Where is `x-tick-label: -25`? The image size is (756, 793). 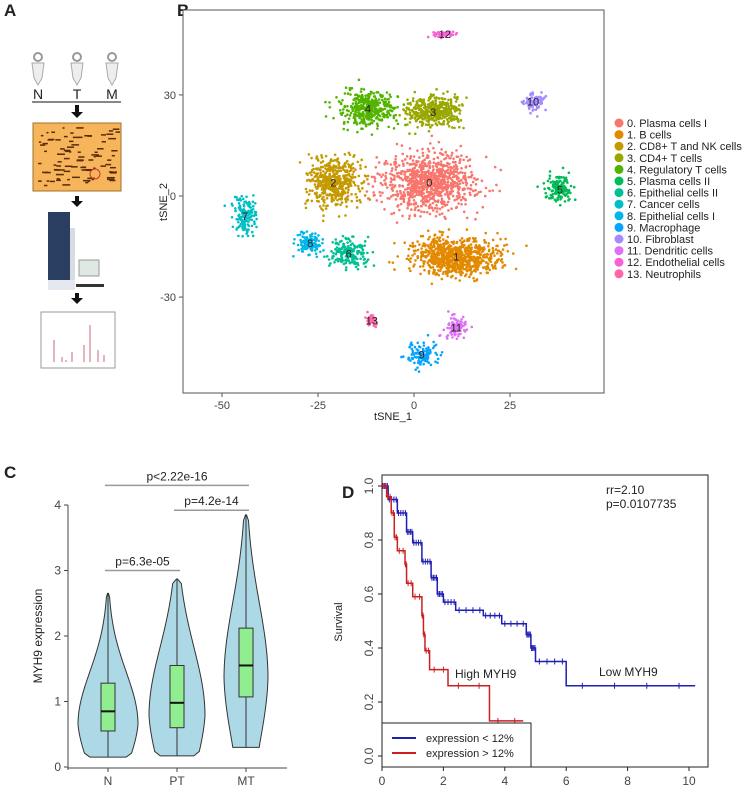 x-tick-label: -25 is located at coordinates (318, 406).